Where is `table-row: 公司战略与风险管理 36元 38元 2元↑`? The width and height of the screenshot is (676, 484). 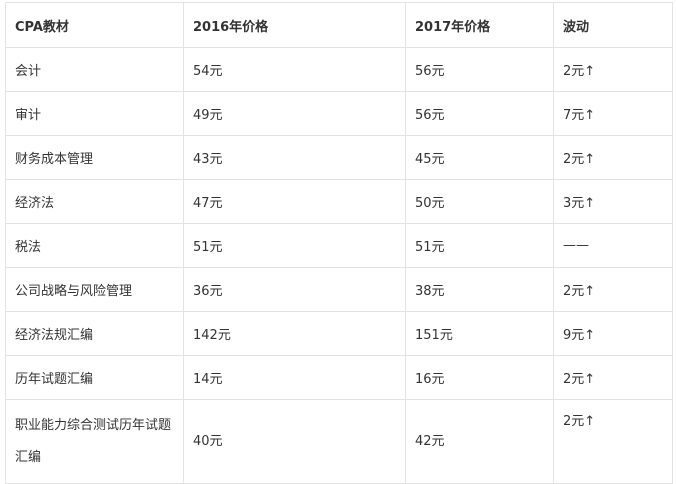
table-row: 公司战略与风险管理 36元 38元 2元↑ is located at coordinates (339, 289).